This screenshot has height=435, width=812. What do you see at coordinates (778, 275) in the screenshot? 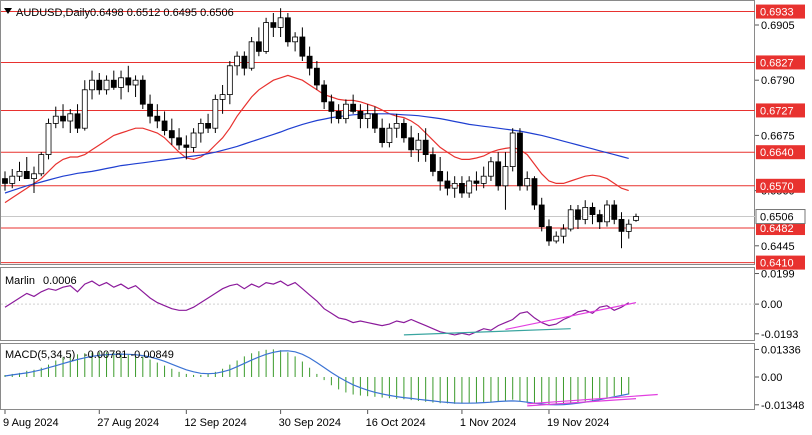
I see `y-tick-label: 0.0199` at bounding box center [778, 275].